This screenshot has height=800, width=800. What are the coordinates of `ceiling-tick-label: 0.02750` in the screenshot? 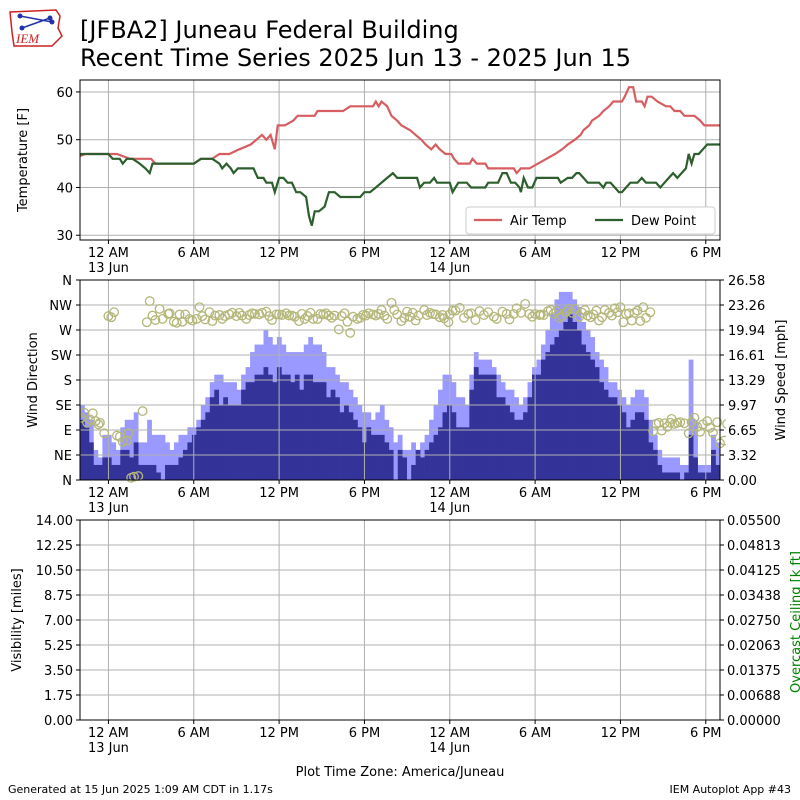 It's located at (754, 621).